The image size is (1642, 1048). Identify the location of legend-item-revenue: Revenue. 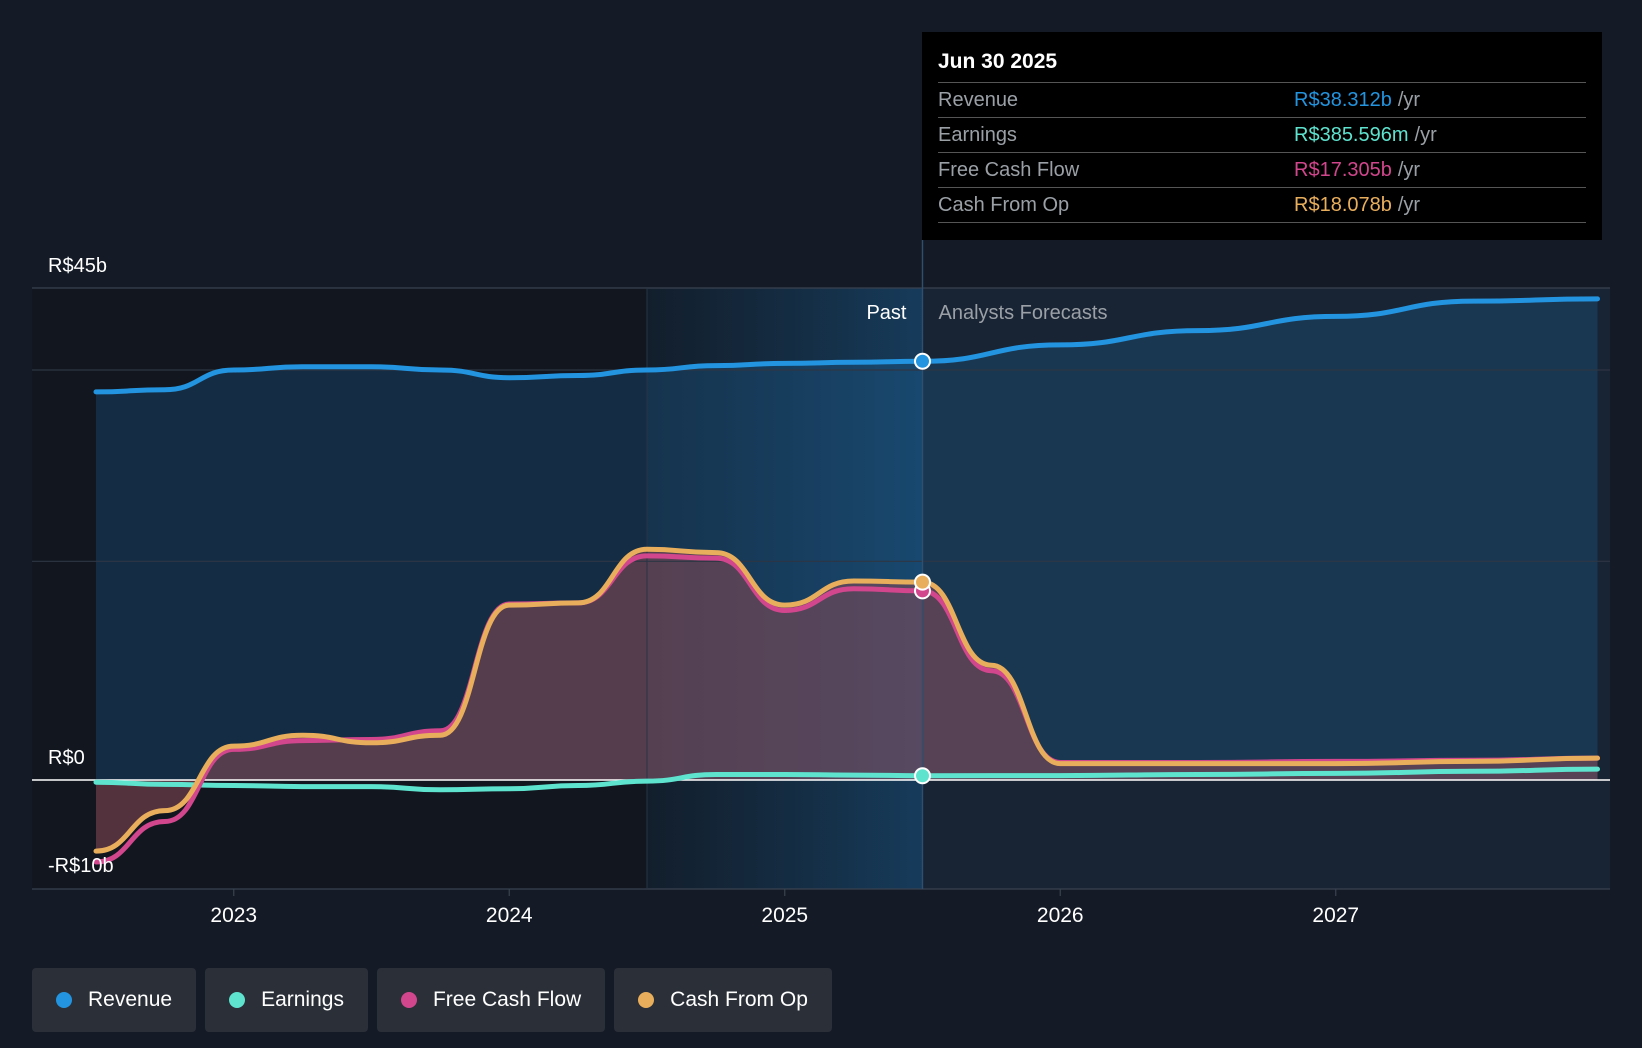
(114, 1000).